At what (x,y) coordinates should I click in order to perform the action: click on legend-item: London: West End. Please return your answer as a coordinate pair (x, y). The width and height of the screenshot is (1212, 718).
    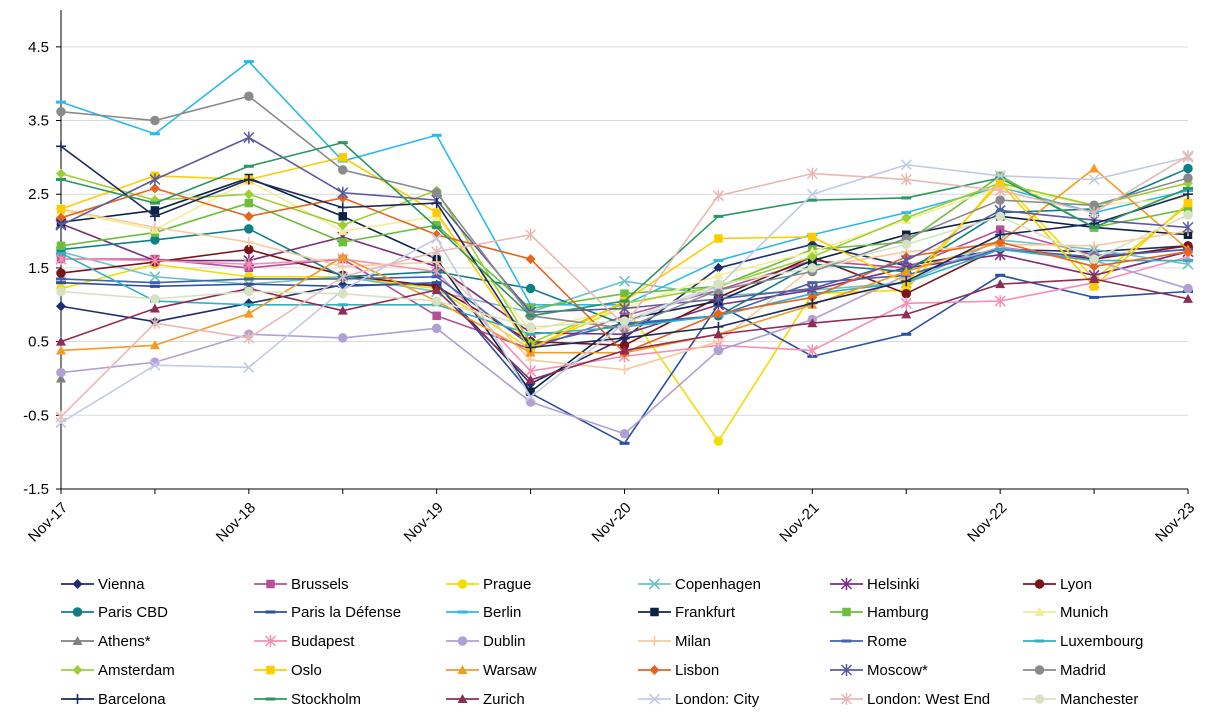
    Looking at the image, I should click on (910, 699).